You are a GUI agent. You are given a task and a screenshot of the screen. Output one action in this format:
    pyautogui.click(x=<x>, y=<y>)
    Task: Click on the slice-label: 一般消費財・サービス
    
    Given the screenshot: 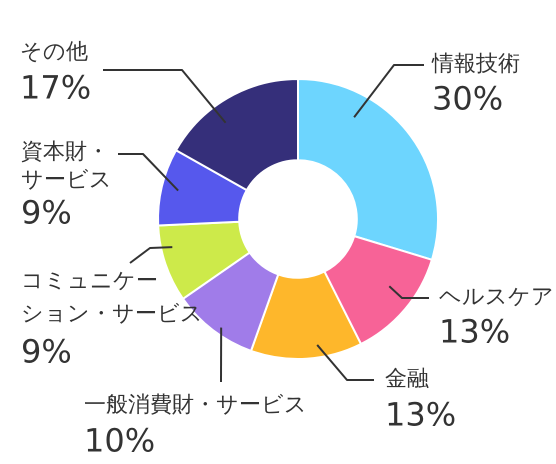 What is the action you would take?
    pyautogui.click(x=195, y=405)
    